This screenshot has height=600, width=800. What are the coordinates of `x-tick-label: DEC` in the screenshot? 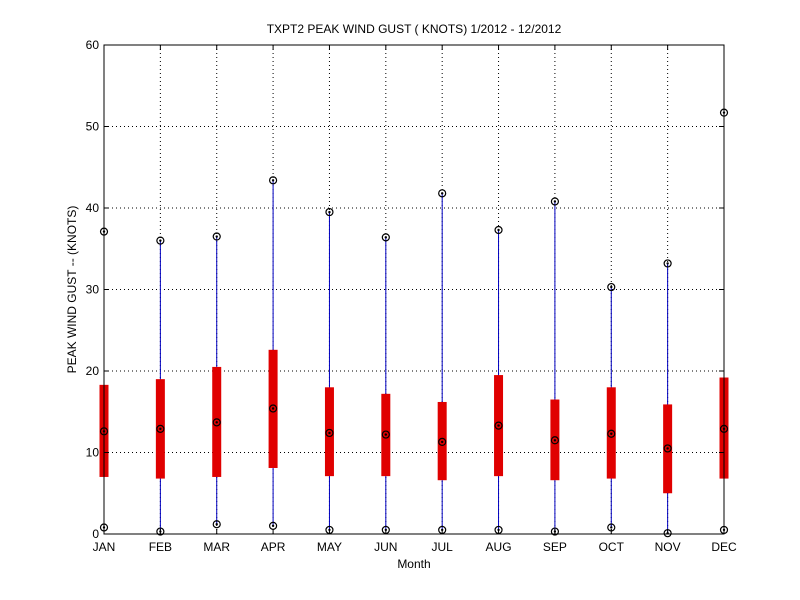 It's located at (724, 547).